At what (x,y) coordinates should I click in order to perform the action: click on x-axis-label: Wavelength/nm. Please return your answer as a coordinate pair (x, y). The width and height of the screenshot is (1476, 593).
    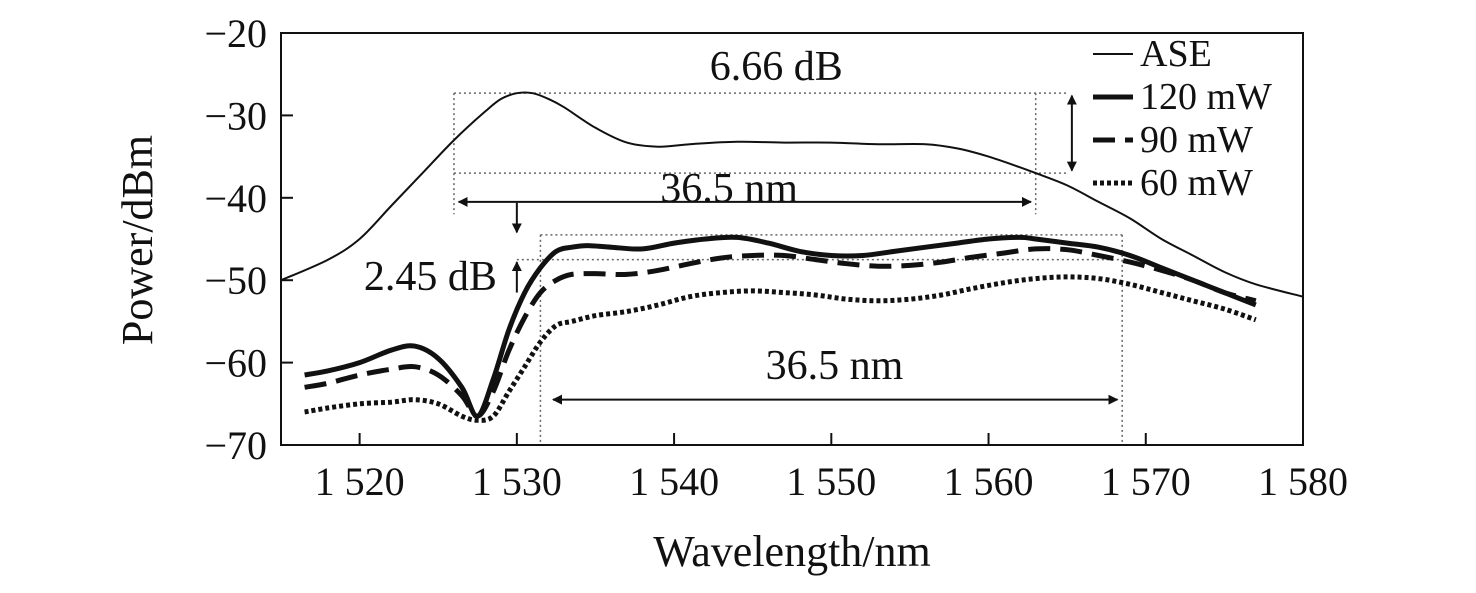
    Looking at the image, I should click on (792, 551).